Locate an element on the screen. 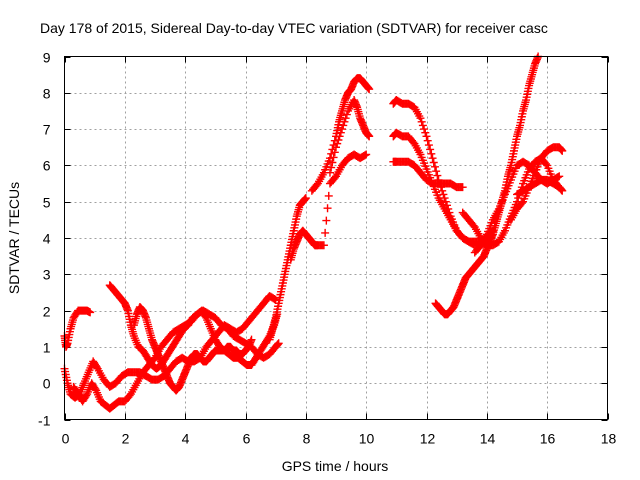  x-tick-label: 14 is located at coordinates (488, 439).